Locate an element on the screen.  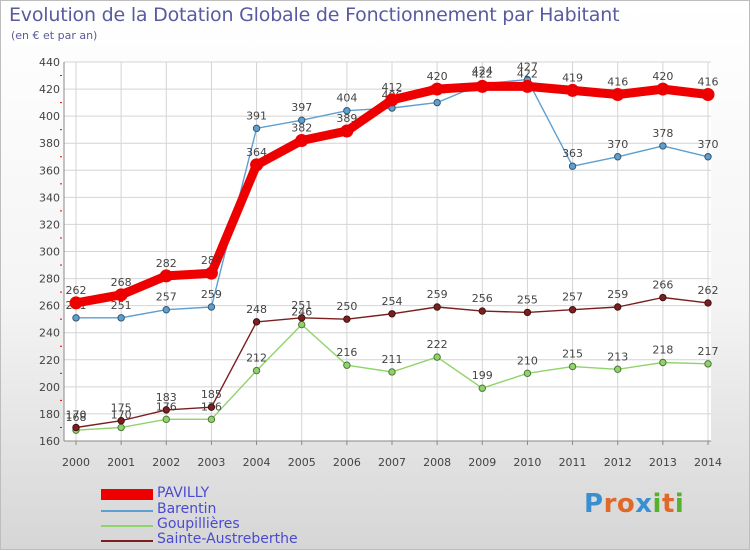
data-label-barentin: 259 is located at coordinates (211, 294).